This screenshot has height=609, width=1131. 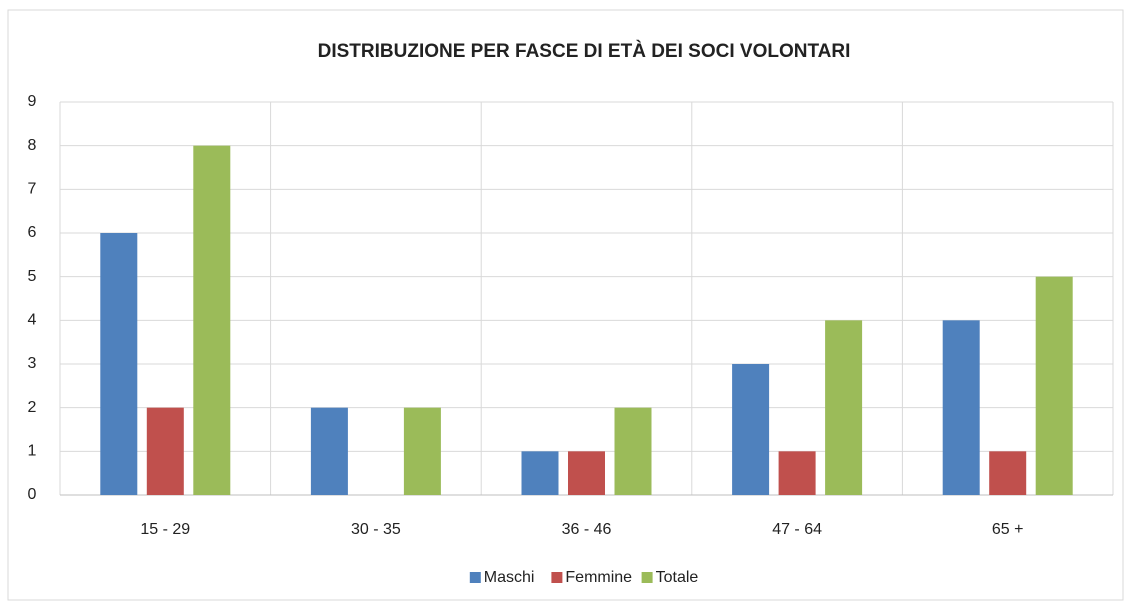 What do you see at coordinates (32, 232) in the screenshot?
I see `y-tick-label: 6` at bounding box center [32, 232].